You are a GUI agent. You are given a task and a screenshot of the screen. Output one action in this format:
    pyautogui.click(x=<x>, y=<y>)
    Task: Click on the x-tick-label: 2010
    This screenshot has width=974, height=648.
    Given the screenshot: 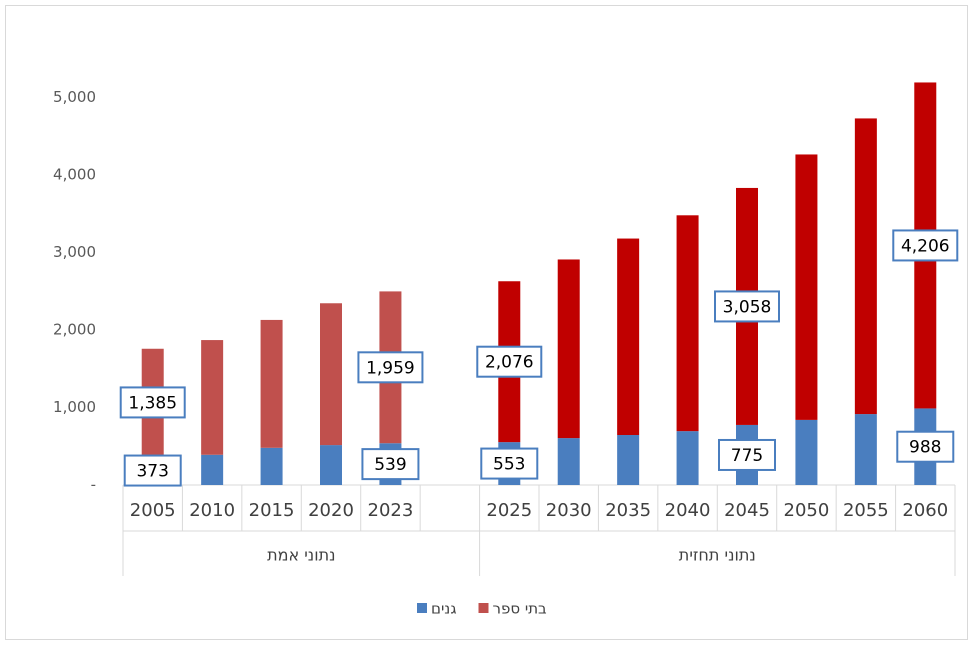 What is the action you would take?
    pyautogui.click(x=212, y=510)
    